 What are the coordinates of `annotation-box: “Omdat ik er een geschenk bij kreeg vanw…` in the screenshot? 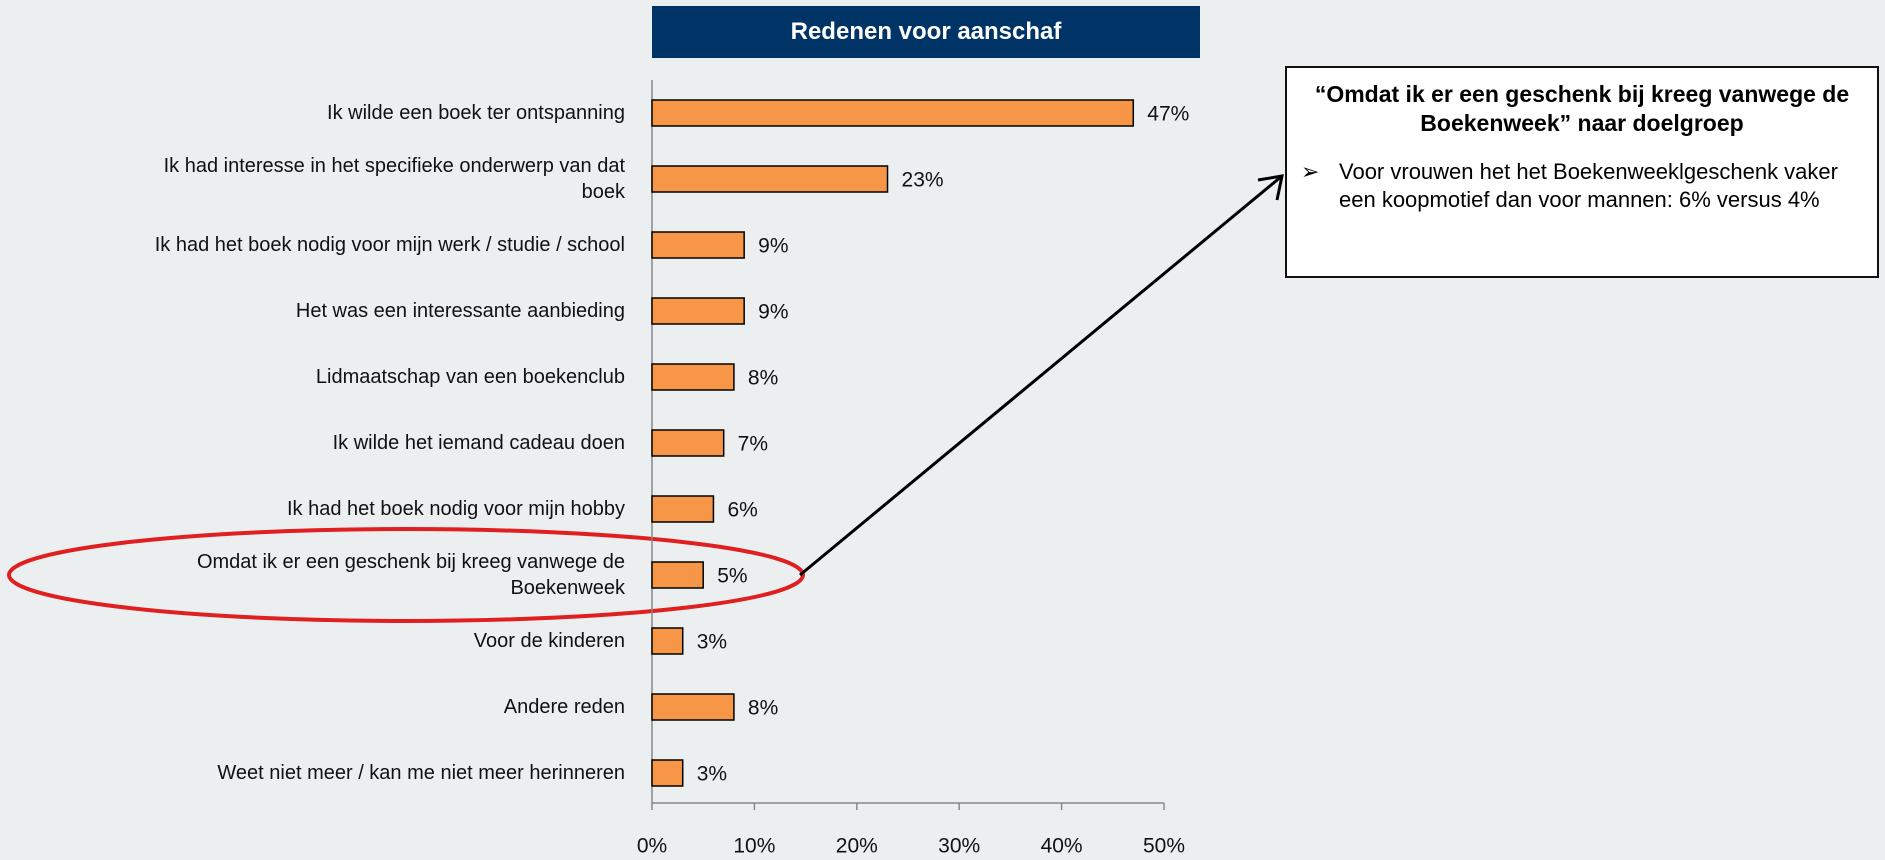 It's located at (1582, 172).